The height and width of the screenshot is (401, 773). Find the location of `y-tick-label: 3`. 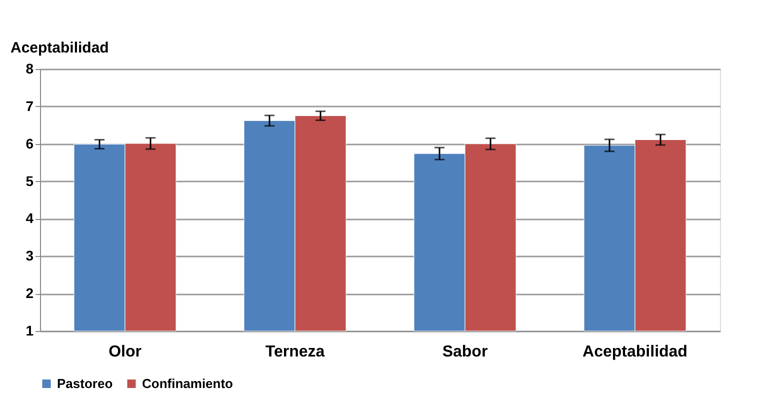

y-tick-label: 3 is located at coordinates (30, 256).